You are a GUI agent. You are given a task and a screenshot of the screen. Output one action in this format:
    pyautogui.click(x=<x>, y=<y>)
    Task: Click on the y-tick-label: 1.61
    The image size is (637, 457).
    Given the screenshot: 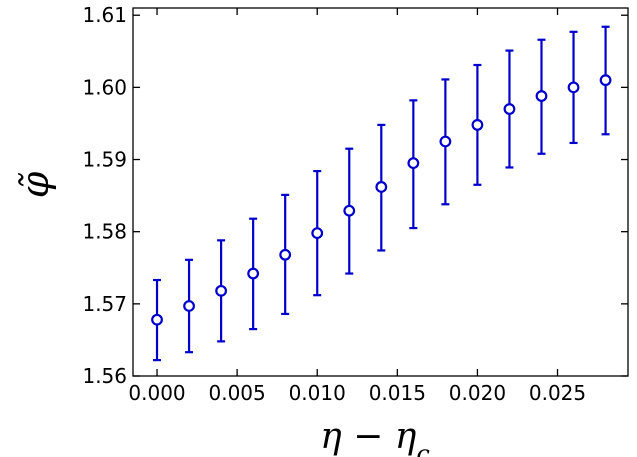 What is the action you would take?
    pyautogui.click(x=104, y=15)
    